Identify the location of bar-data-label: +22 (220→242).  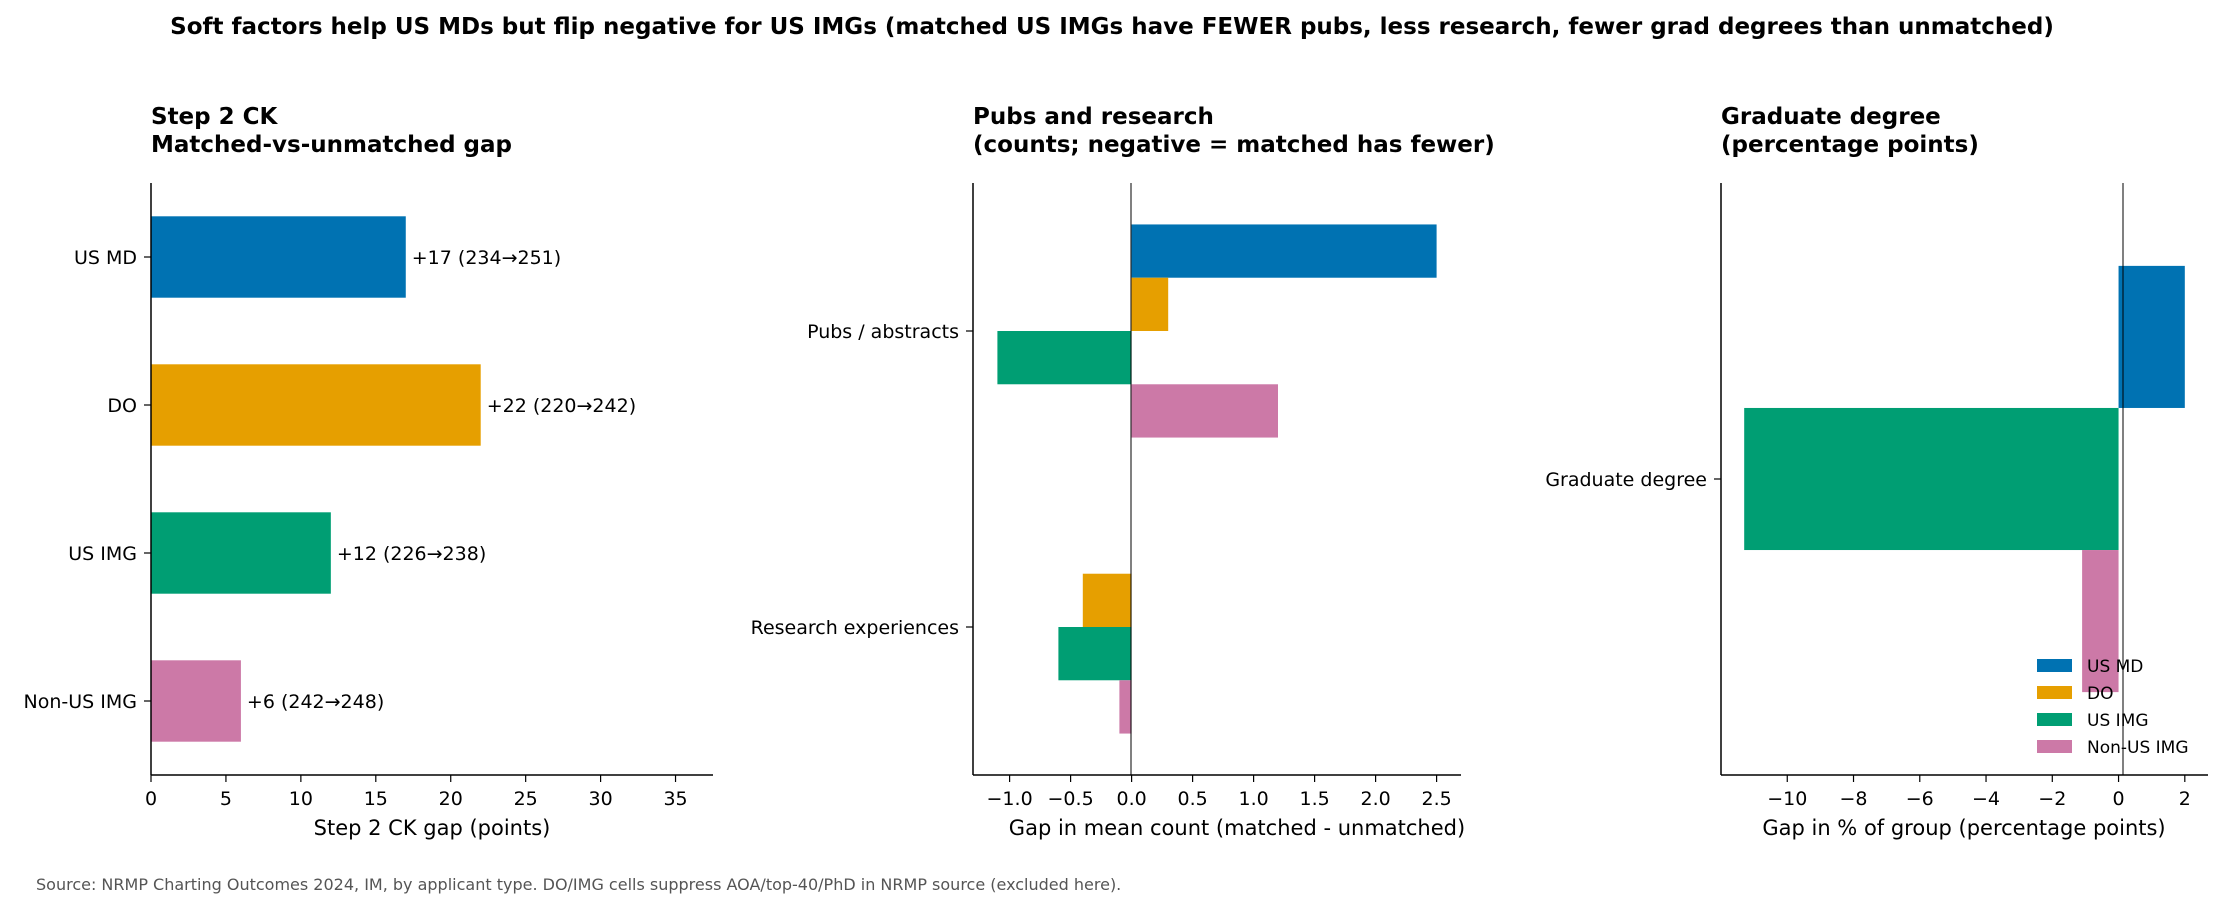
(561, 406).